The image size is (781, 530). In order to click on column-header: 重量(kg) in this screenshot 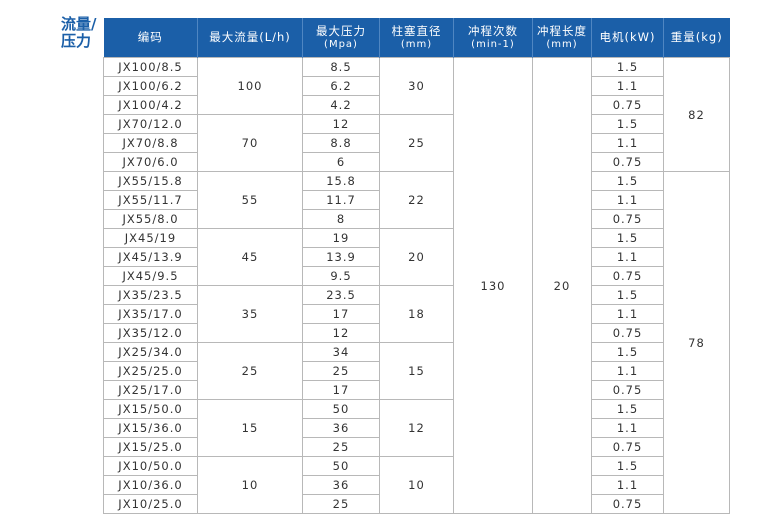, I will do `click(696, 38)`.